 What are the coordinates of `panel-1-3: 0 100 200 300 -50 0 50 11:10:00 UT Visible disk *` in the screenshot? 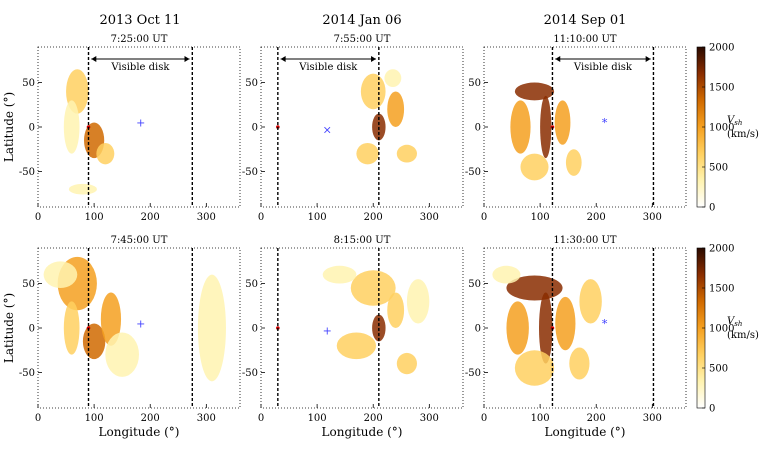 It's located at (576, 128).